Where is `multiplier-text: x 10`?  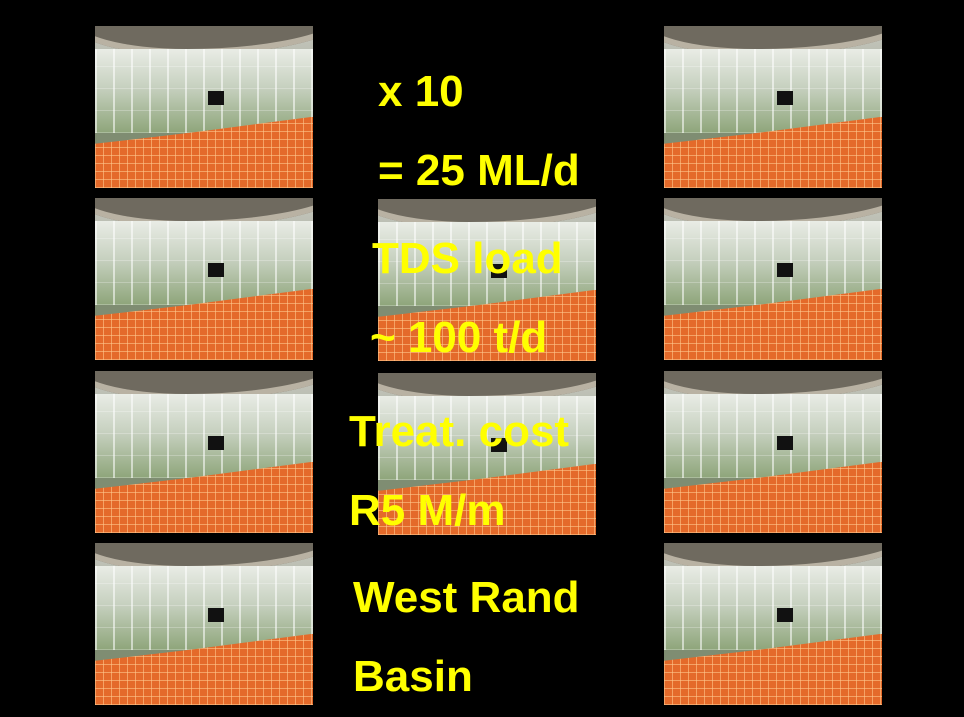 multiplier-text: x 10 is located at coordinates (421, 91).